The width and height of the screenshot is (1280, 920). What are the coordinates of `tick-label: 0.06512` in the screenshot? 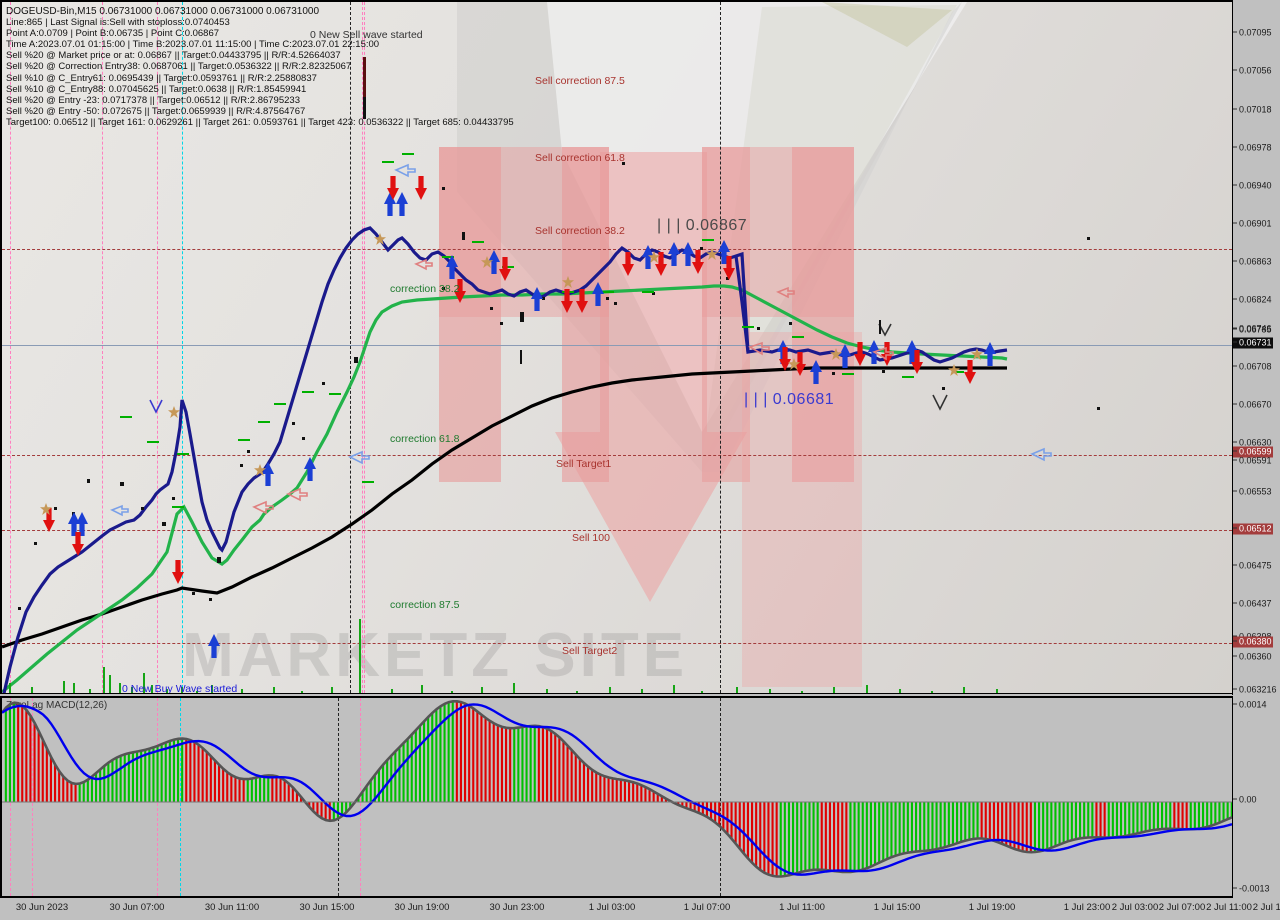 It's located at (1255, 528).